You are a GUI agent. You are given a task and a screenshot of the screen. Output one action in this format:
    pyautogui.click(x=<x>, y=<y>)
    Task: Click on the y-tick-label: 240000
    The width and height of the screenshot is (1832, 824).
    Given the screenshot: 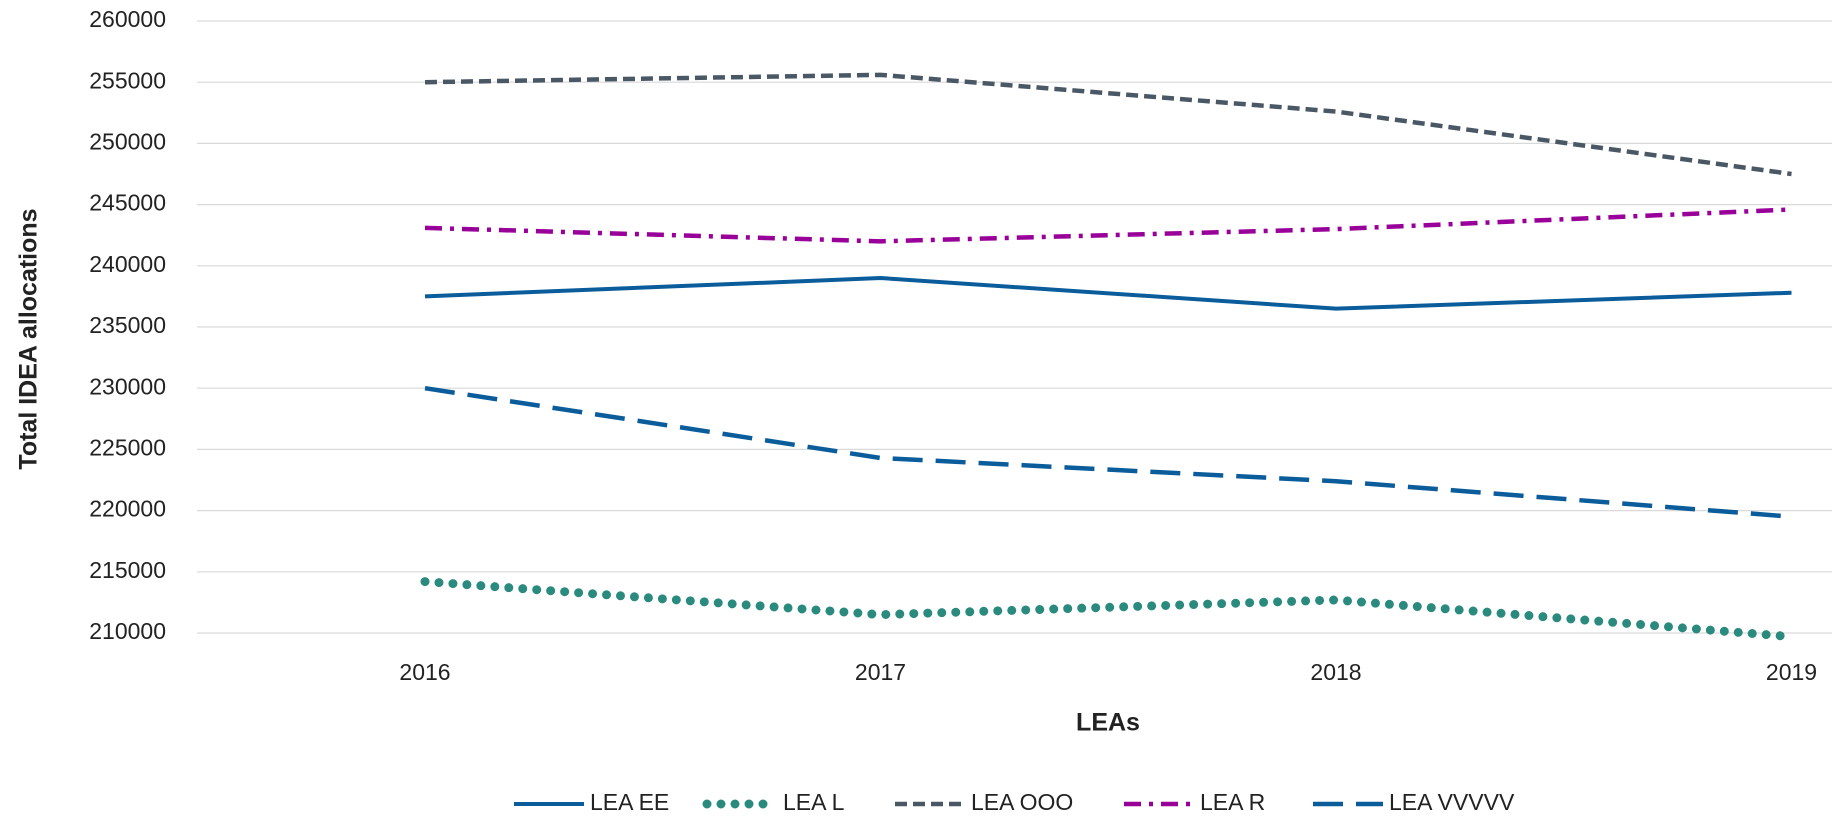 What is the action you would take?
    pyautogui.click(x=127, y=264)
    